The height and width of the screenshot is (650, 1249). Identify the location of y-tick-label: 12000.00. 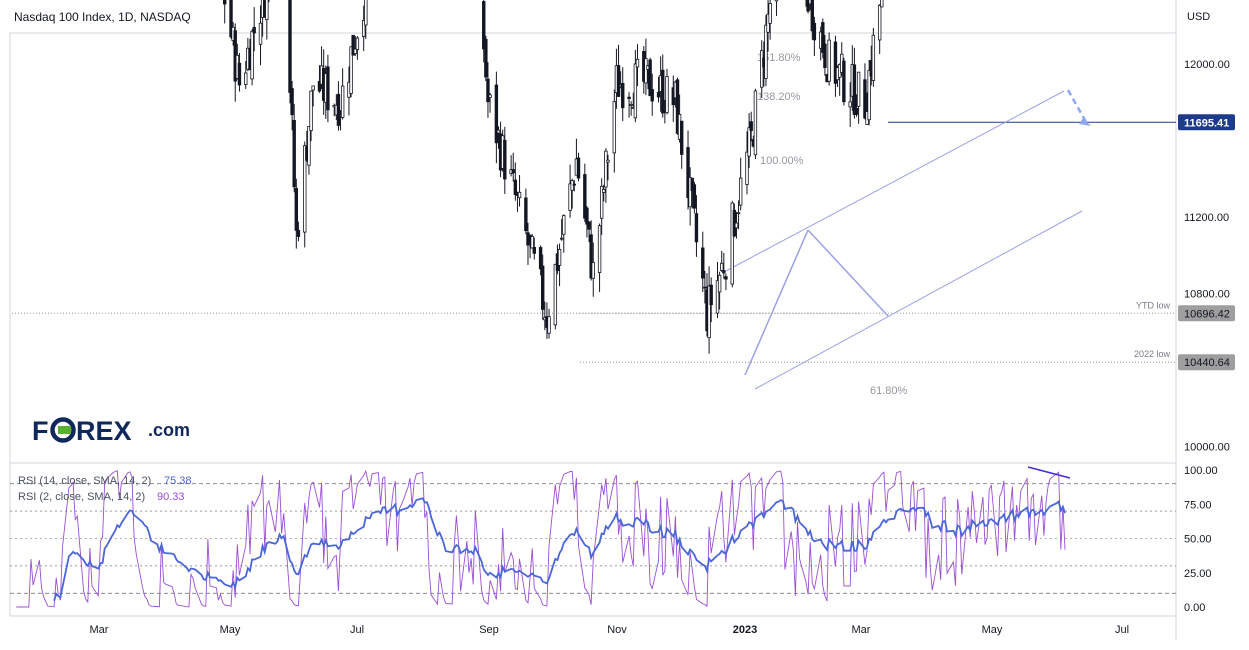
(1207, 65).